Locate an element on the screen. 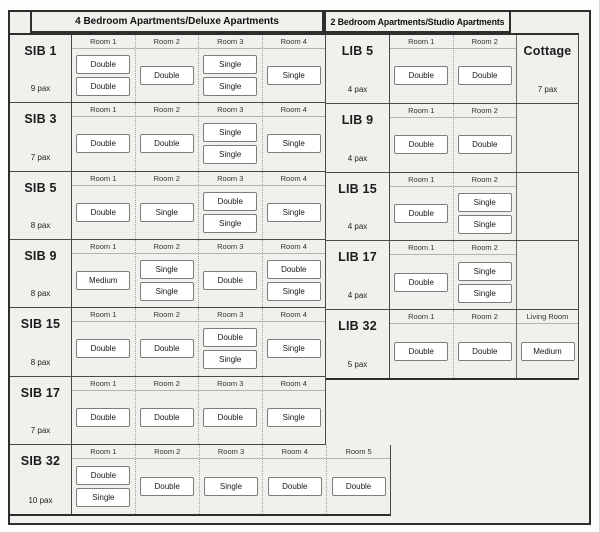 The height and width of the screenshot is (533, 600). unit-name: SIB 5 is located at coordinates (40, 187).